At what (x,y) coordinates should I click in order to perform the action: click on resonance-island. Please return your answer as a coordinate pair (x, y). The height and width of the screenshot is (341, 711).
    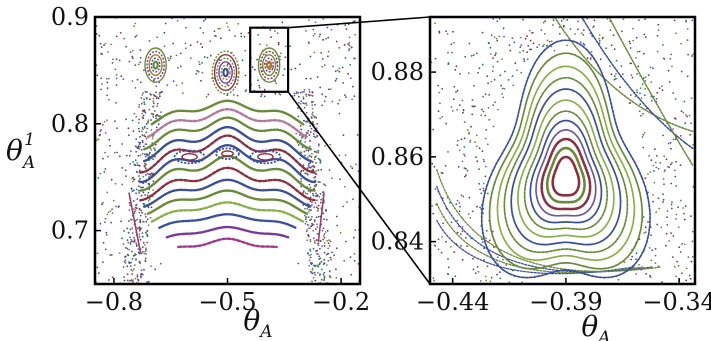
    Looking at the image, I should click on (189, 156).